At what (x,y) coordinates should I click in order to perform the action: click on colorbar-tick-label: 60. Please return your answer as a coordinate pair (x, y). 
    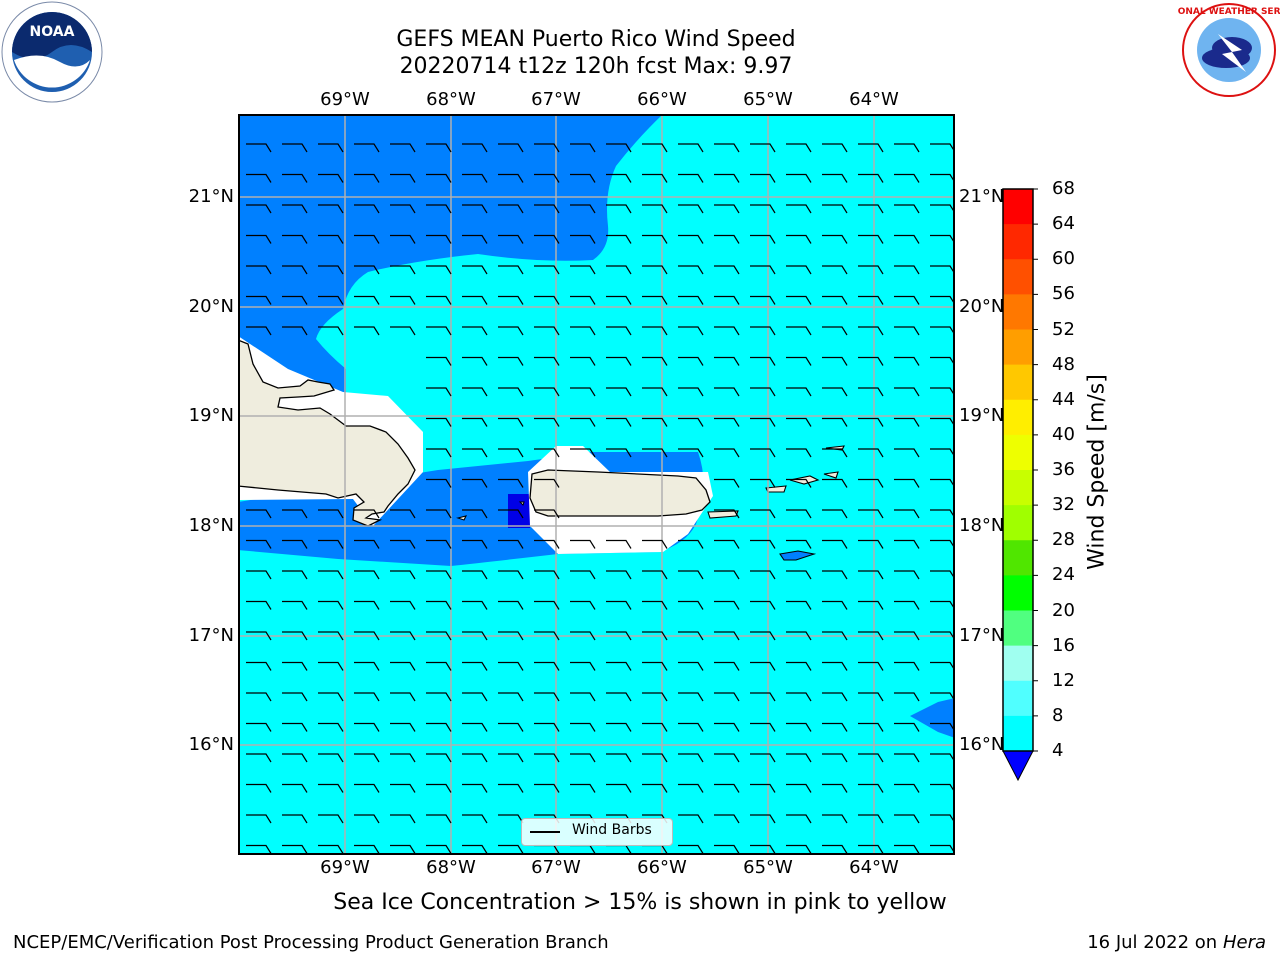
    Looking at the image, I should click on (1063, 259).